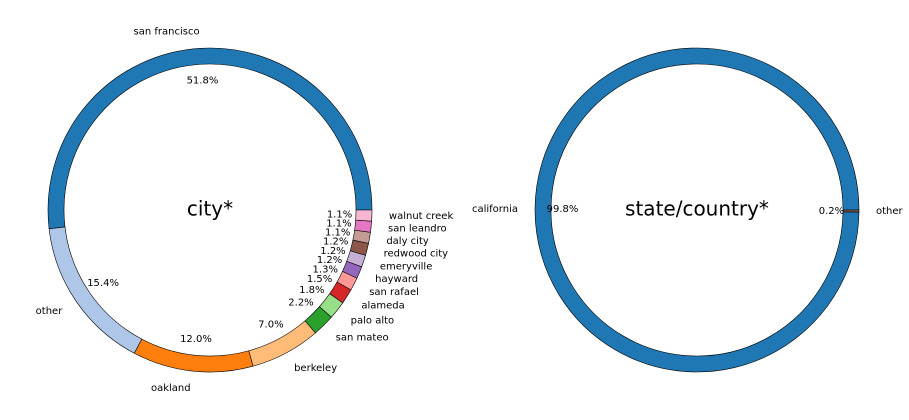 Image resolution: width=909 pixels, height=420 pixels. I want to click on slice-label: emeryville, so click(406, 266).